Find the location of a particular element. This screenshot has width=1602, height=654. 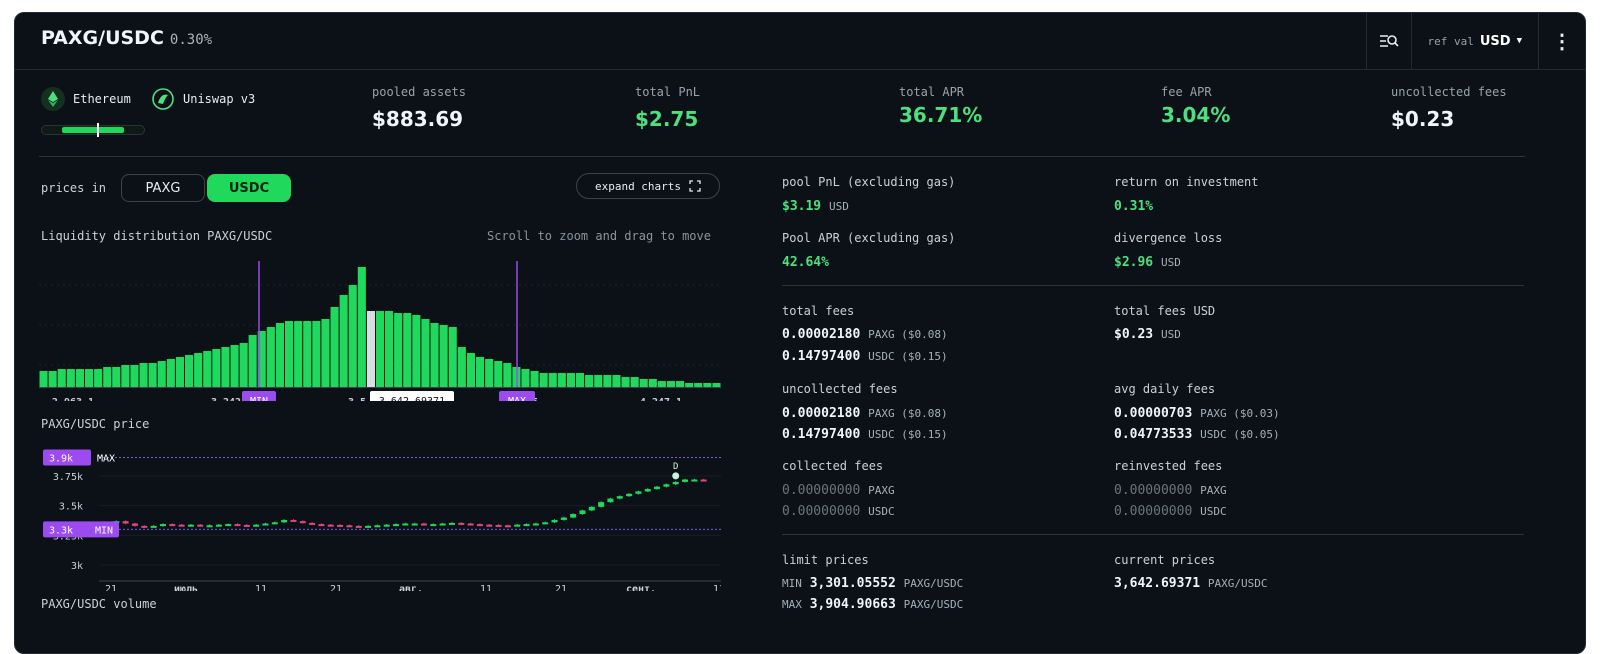

kebab-icon: ⋮ is located at coordinates (1562, 41).